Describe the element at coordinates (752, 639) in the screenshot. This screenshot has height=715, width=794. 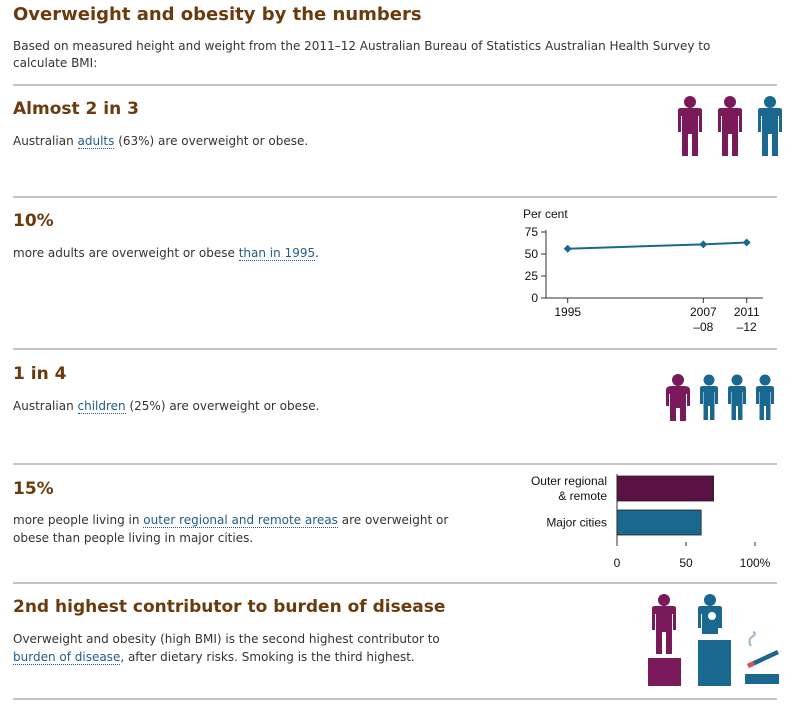
I see `smoke-shape` at that location.